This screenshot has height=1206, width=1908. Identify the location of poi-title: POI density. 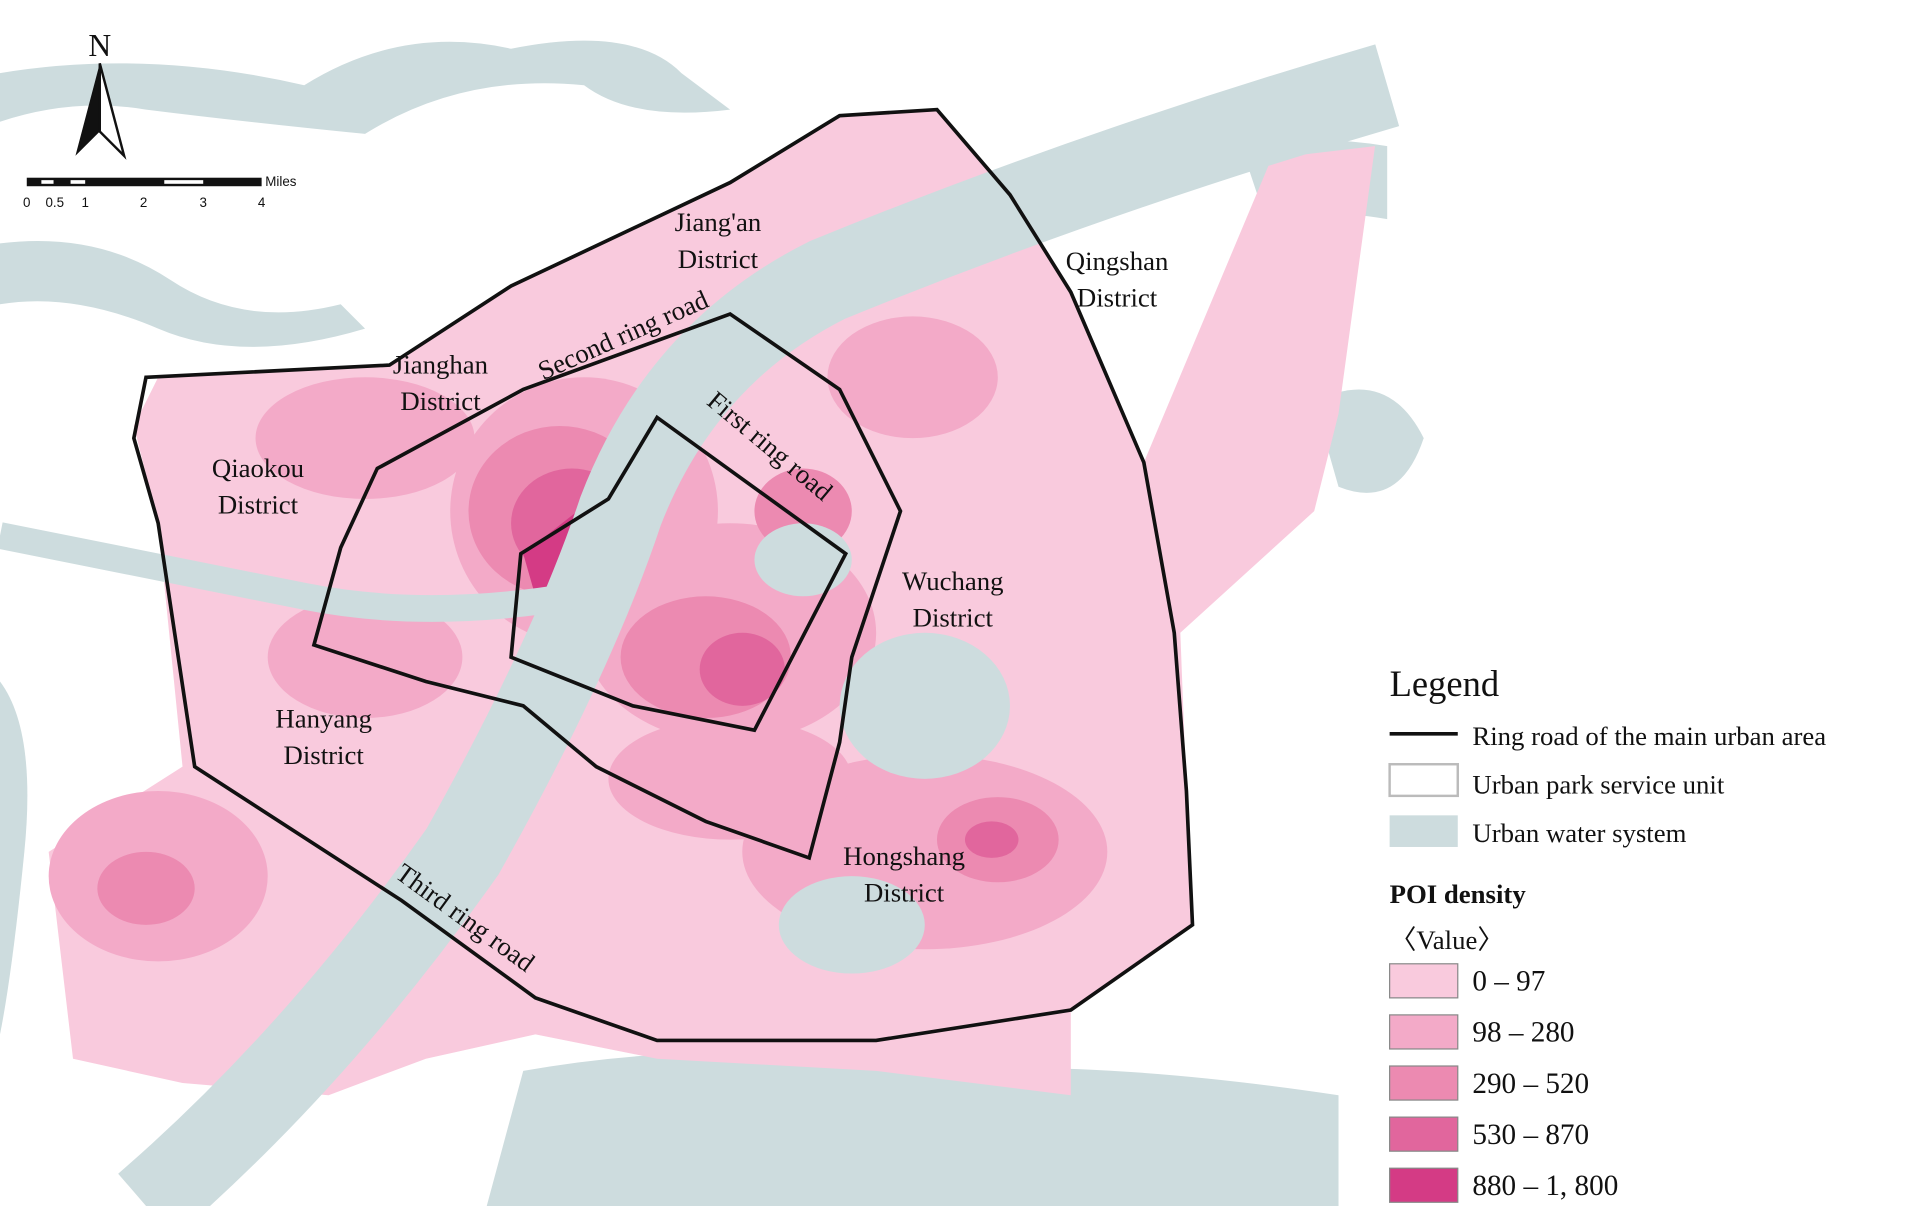
(1458, 894).